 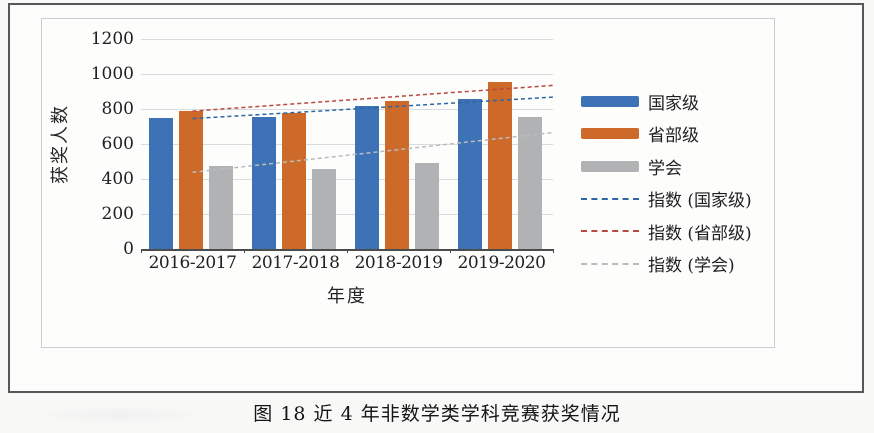 I want to click on legend-item: 指数 (省部级), so click(x=666, y=231).